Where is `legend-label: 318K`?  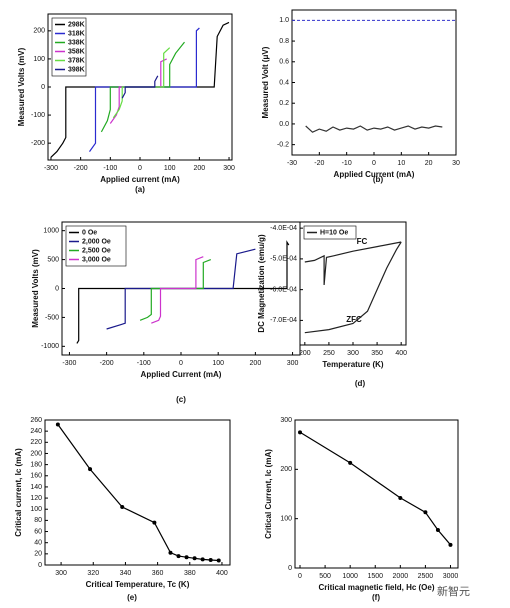 legend-label: 318K is located at coordinates (76, 33).